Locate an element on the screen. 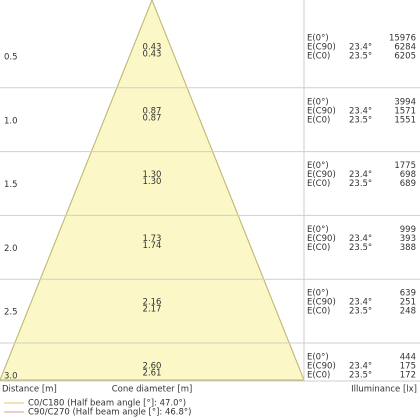 Image resolution: width=420 pixels, height=420 pixels. illuminance-value: 6205 is located at coordinates (405, 57).